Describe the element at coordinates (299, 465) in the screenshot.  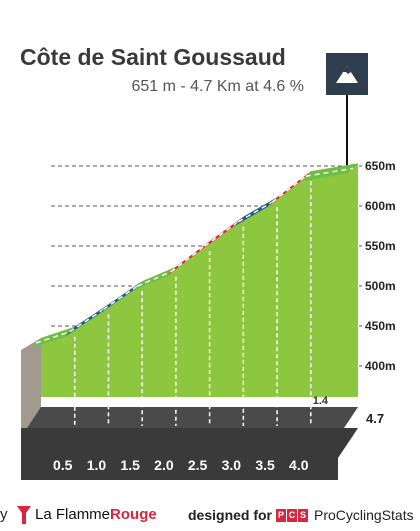
I see `km-marker-label: 4.0` at that location.